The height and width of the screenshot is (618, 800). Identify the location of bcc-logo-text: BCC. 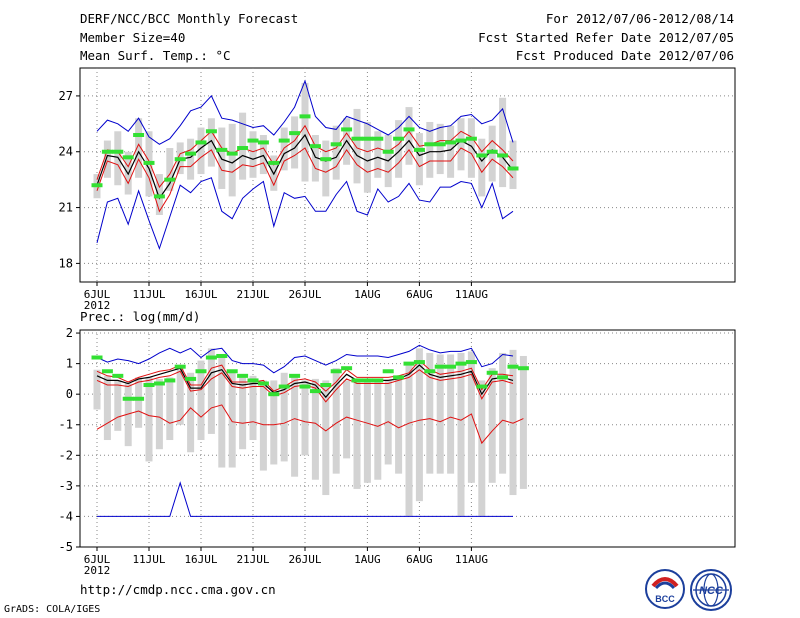
(665, 599).